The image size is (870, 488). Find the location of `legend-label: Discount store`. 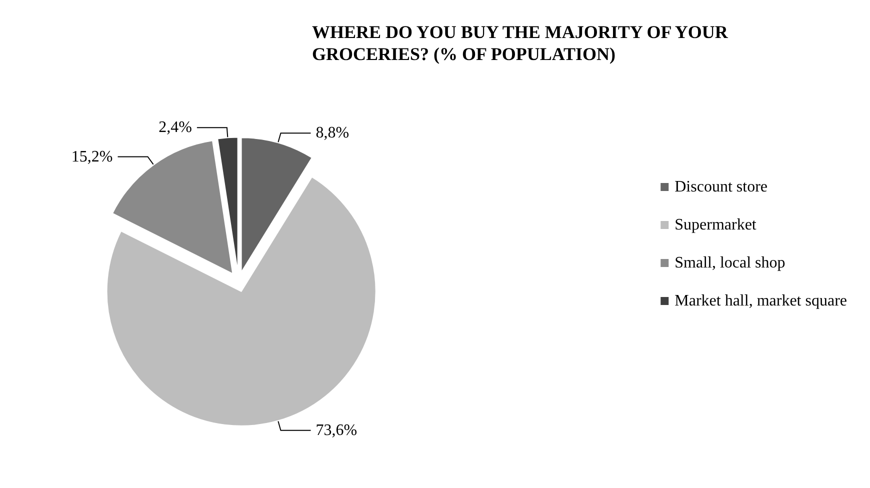

legend-label: Discount store is located at coordinates (721, 187).